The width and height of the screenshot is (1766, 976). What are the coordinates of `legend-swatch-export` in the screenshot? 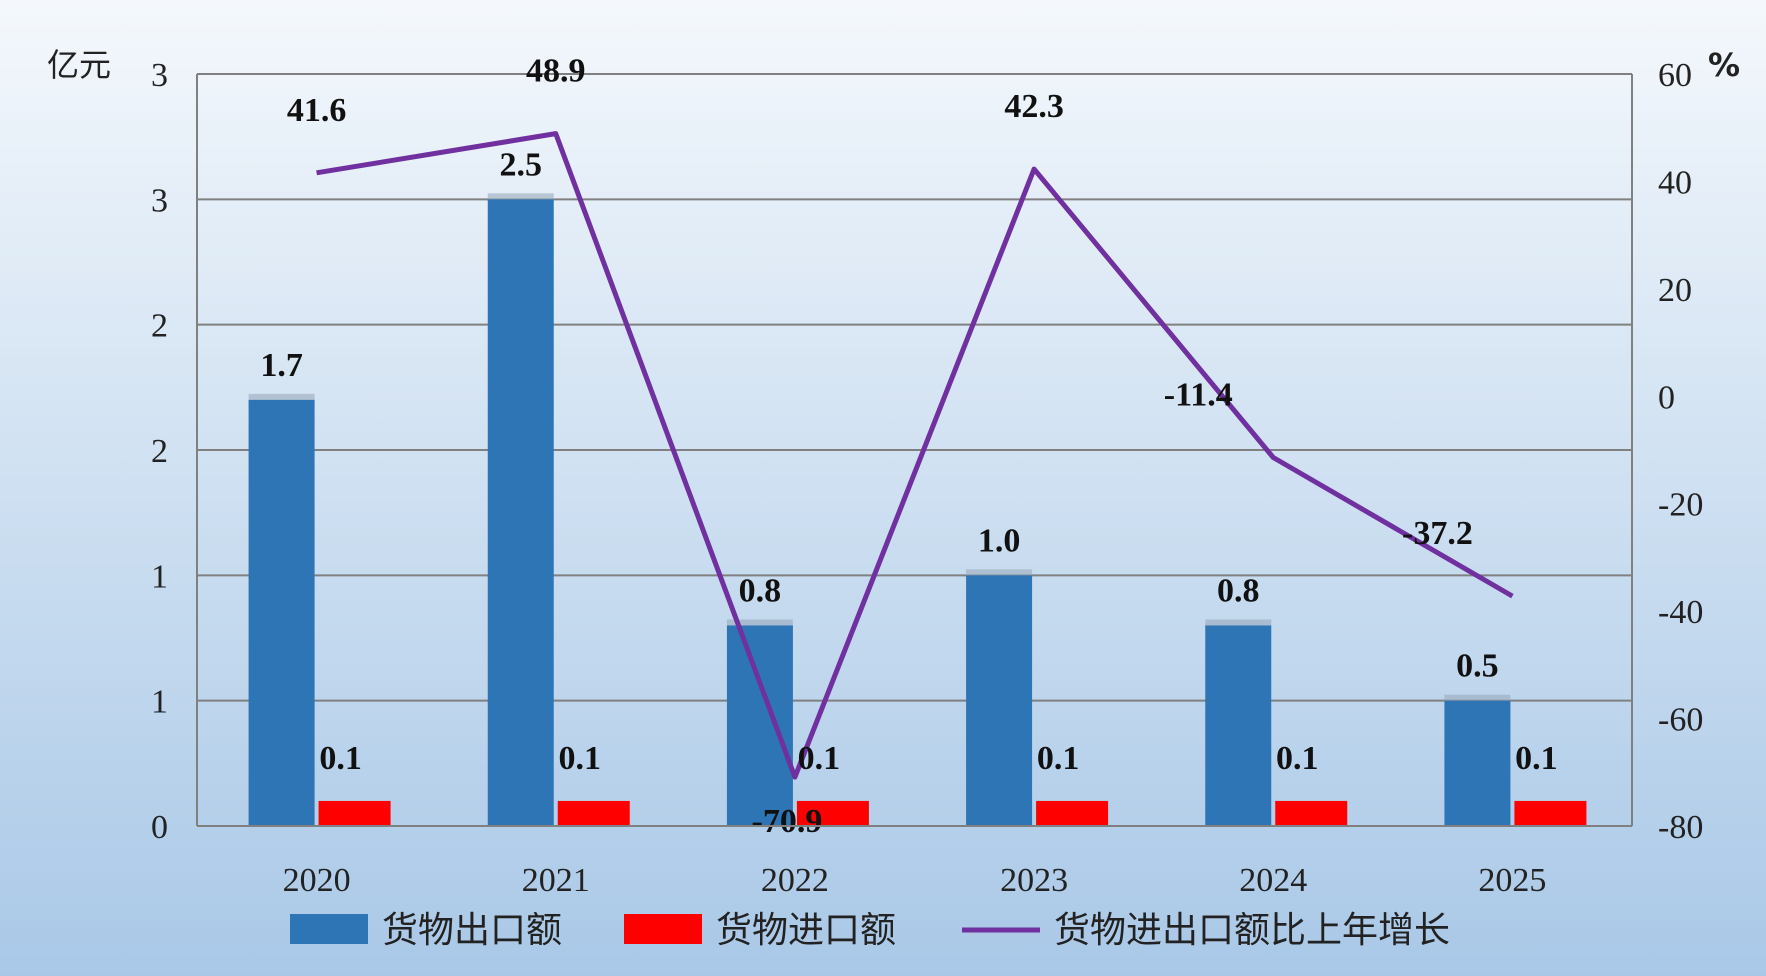 It's located at (329, 929).